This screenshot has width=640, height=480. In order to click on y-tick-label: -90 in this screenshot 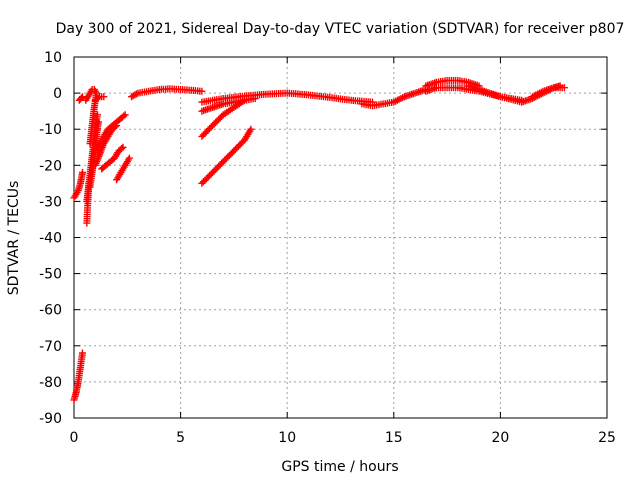, I will do `click(50, 419)`.